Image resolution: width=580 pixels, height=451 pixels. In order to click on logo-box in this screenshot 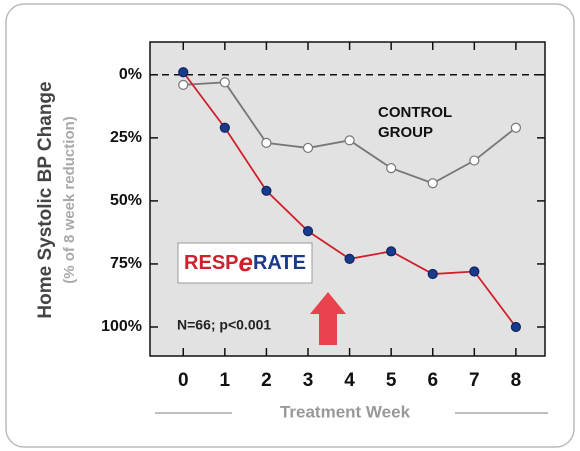, I will do `click(245, 263)`.